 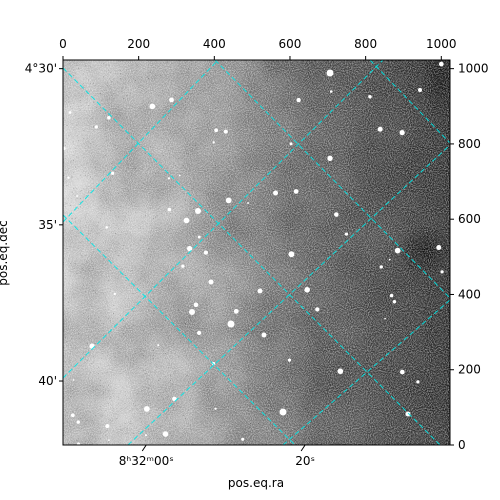 I want to click on right-tick-label: 800, so click(x=469, y=144).